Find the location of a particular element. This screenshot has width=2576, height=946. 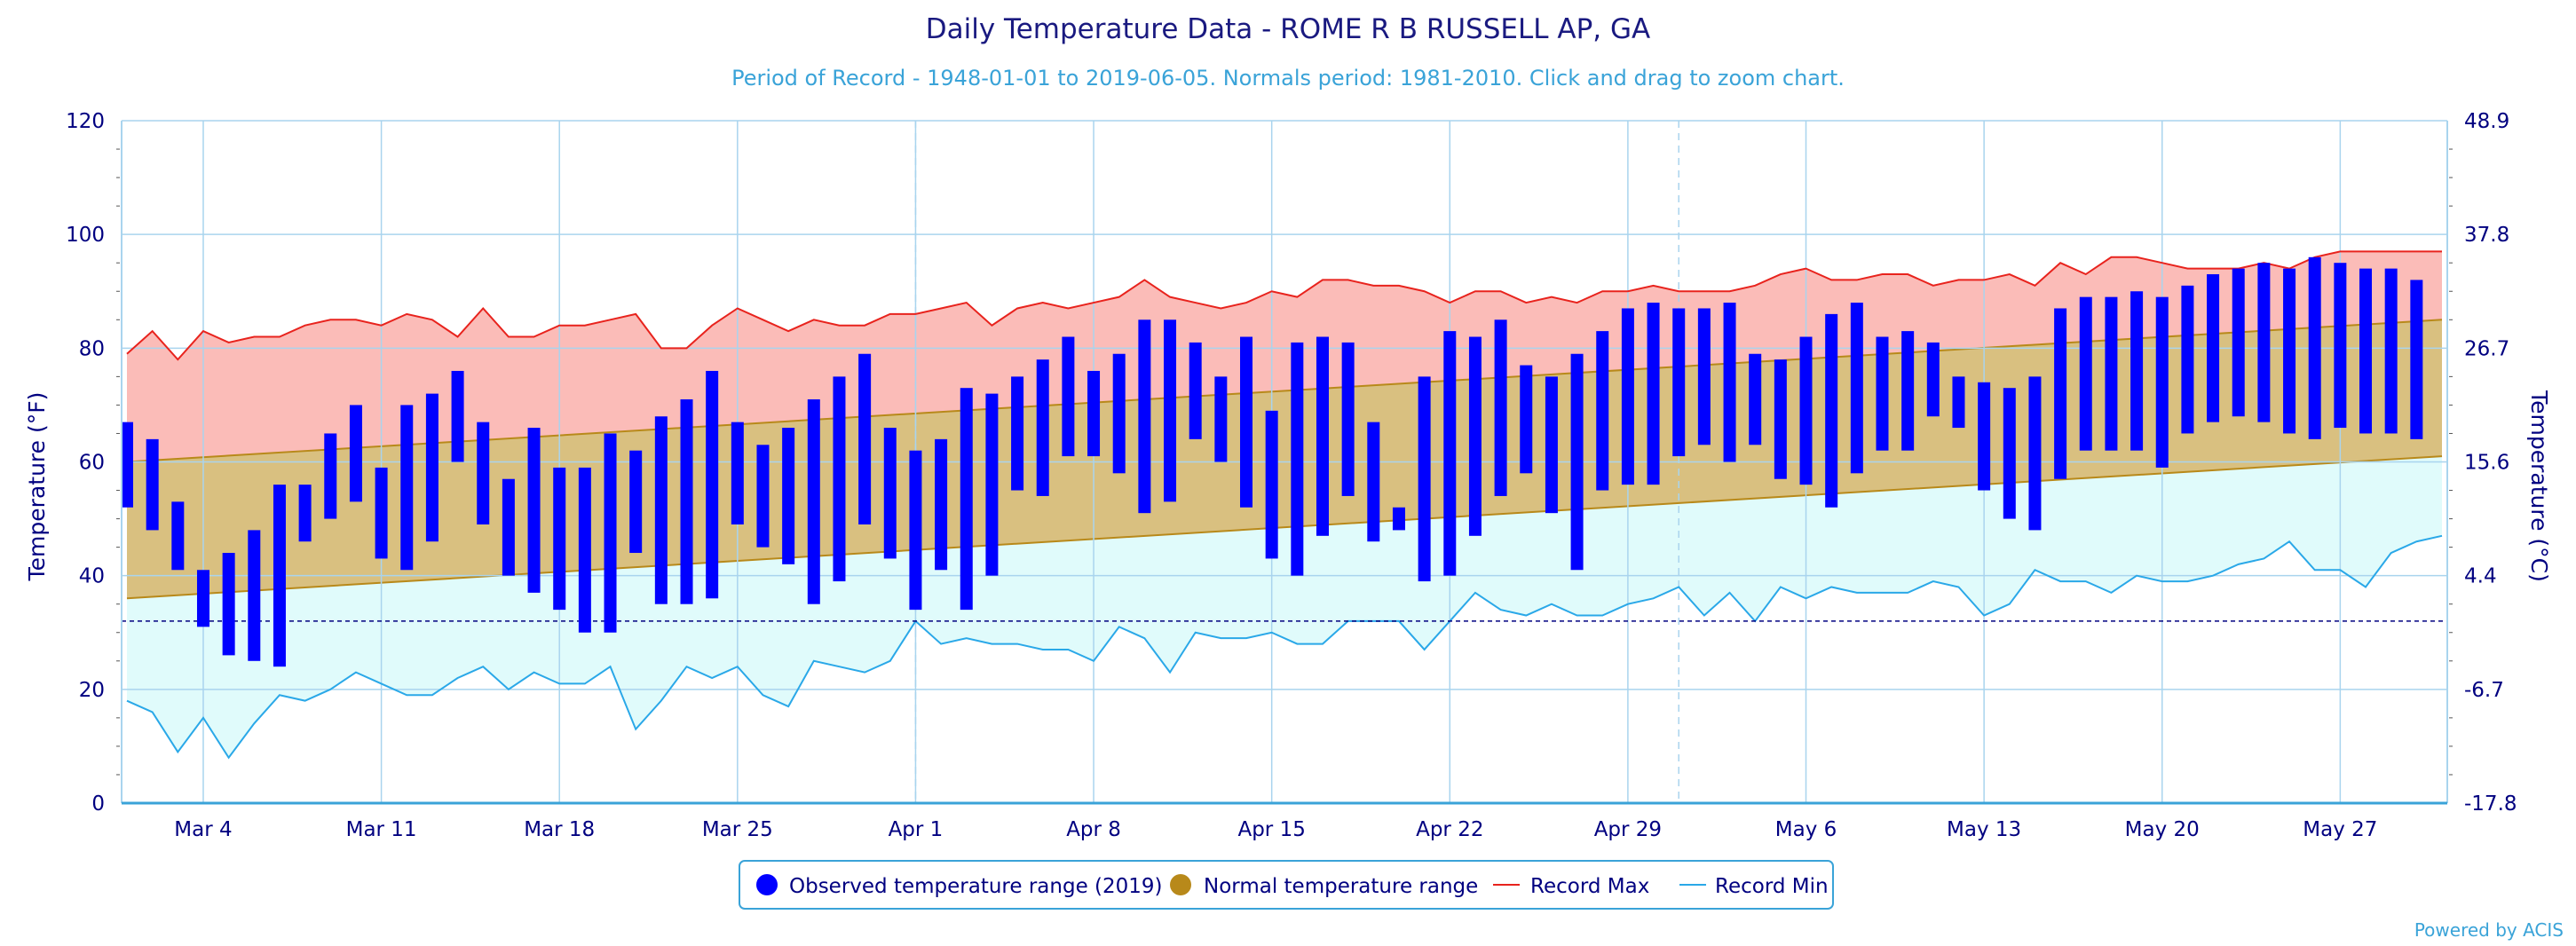

legend-record-min-label: Record Min is located at coordinates (1772, 887).